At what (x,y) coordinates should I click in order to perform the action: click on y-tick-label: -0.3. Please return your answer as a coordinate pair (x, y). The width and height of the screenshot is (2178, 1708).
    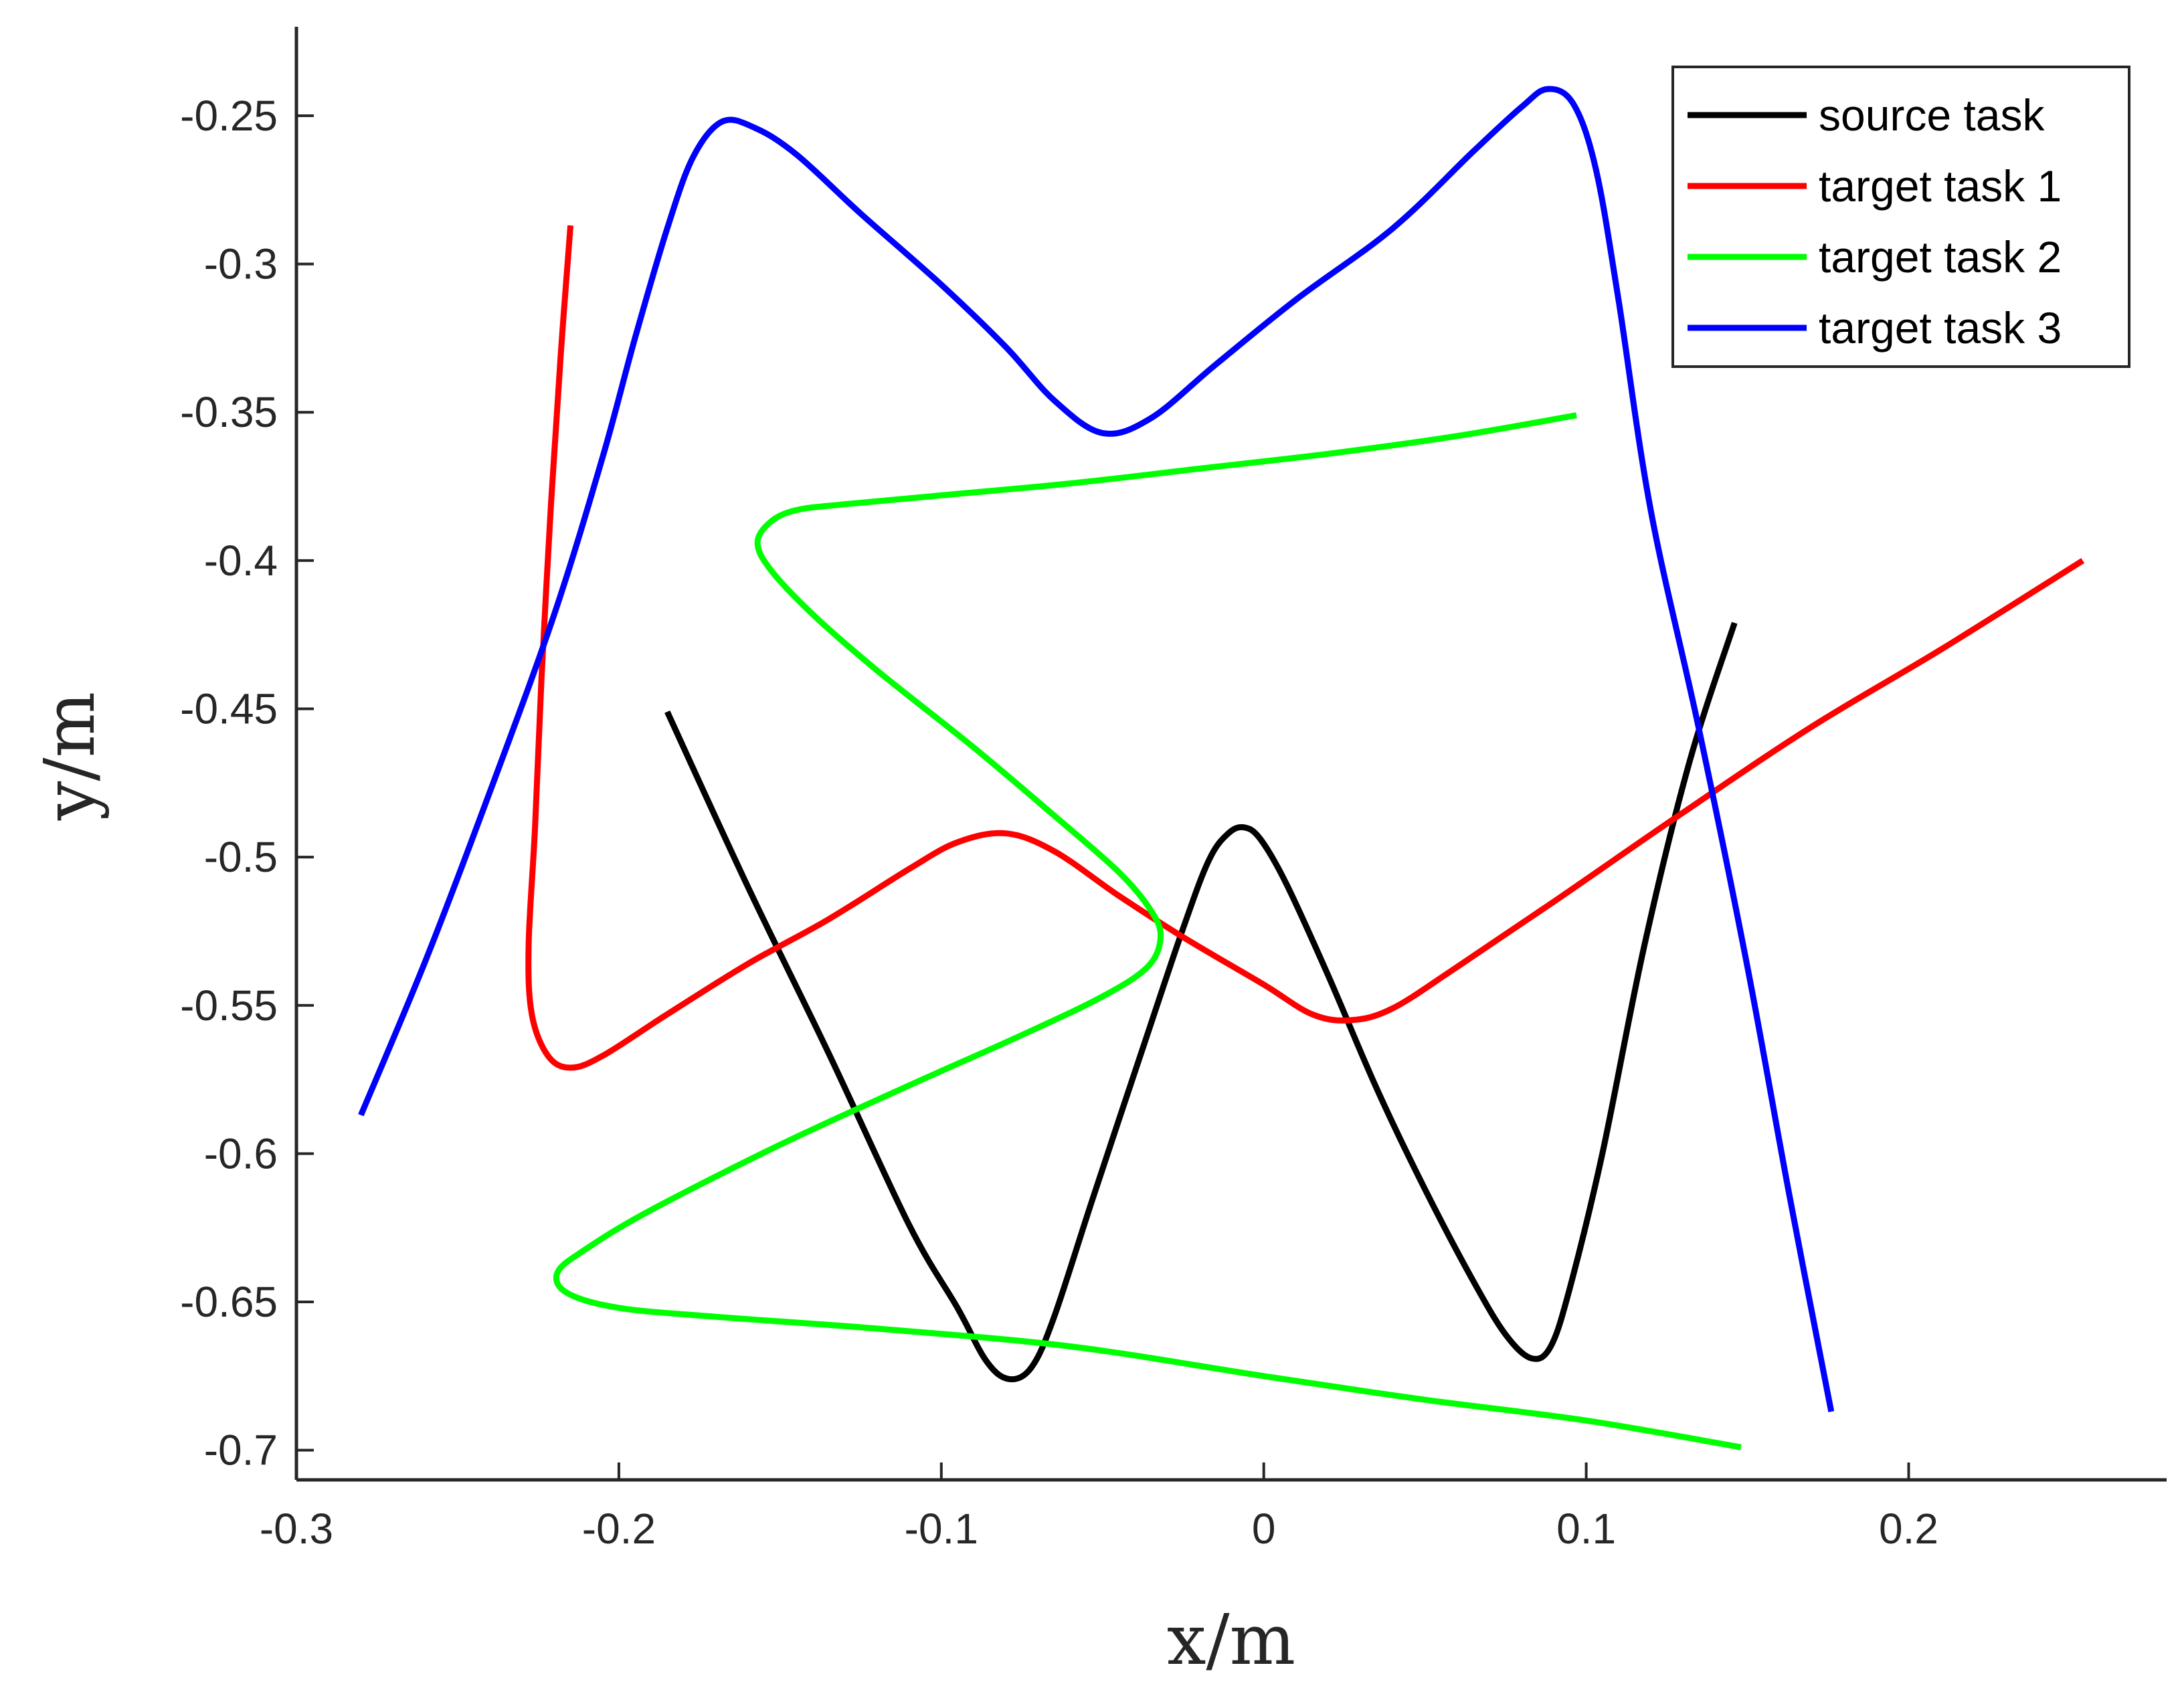
    Looking at the image, I should click on (241, 264).